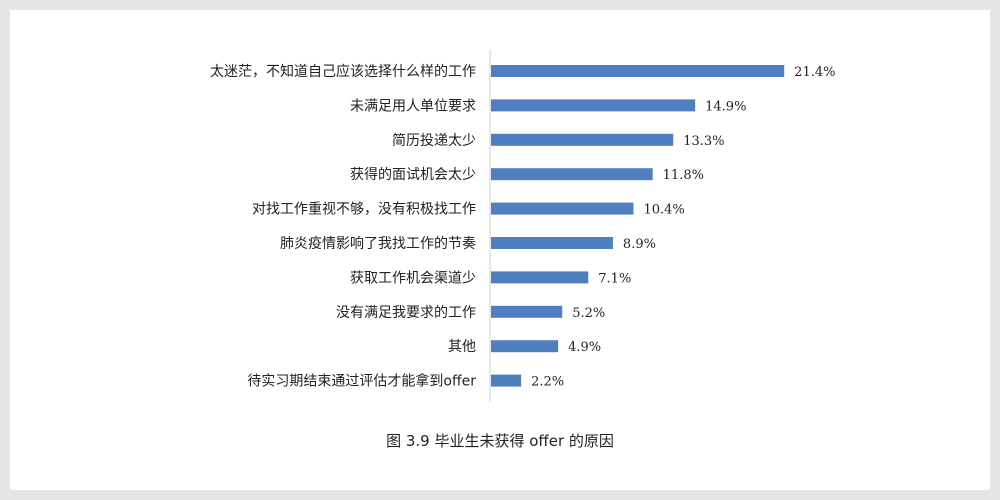 The height and width of the screenshot is (500, 1000). I want to click on data-label: 5.2%, so click(588, 313).